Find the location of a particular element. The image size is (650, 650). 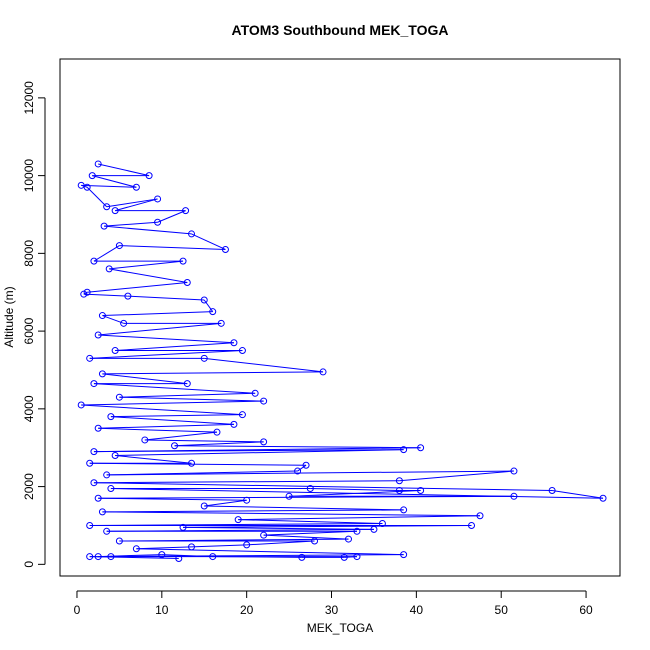

x-tick-label: 40 is located at coordinates (417, 610).